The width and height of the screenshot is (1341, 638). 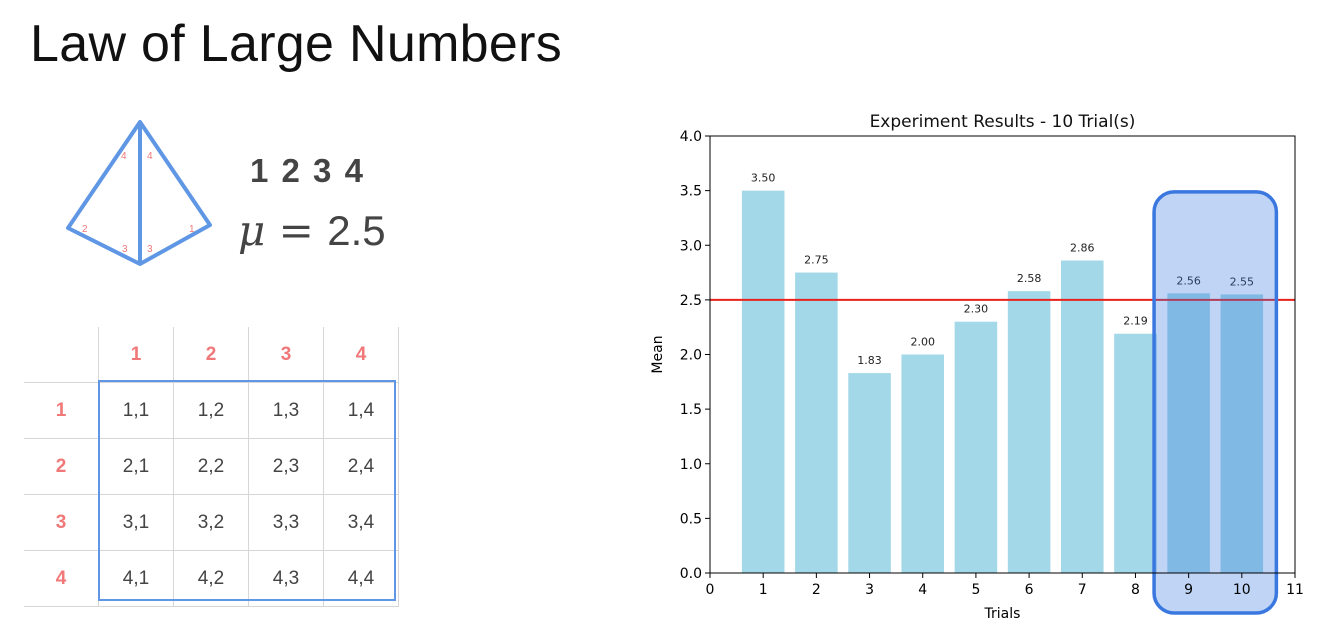 What do you see at coordinates (1215, 402) in the screenshot?
I see `trials-highlight-box` at bounding box center [1215, 402].